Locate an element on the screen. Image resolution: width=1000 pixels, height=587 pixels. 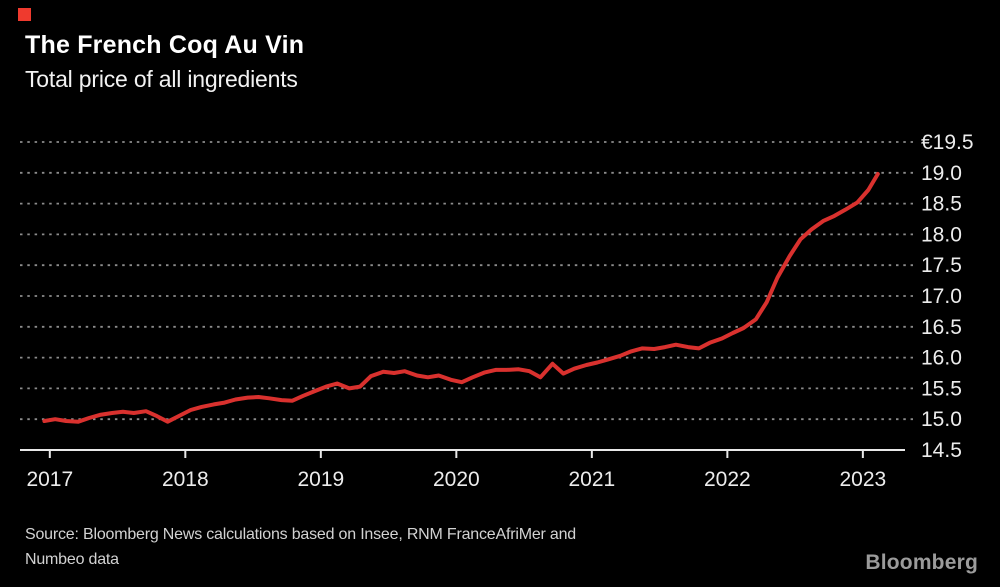
source-line-2: Numbeo data is located at coordinates (72, 559).